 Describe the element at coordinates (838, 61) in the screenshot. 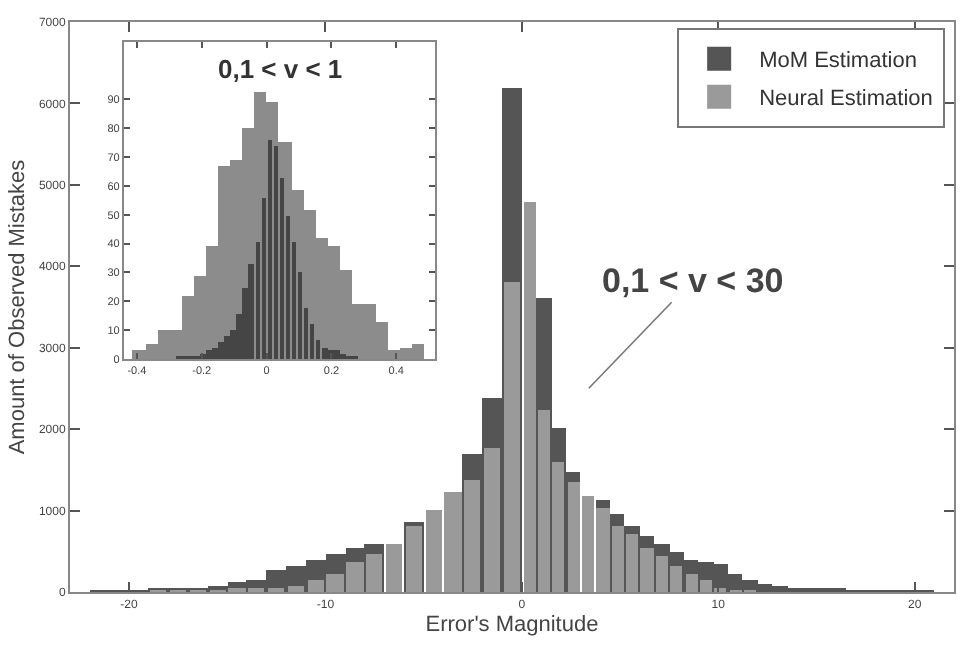

I see `legend-label: MoM Estimation` at that location.